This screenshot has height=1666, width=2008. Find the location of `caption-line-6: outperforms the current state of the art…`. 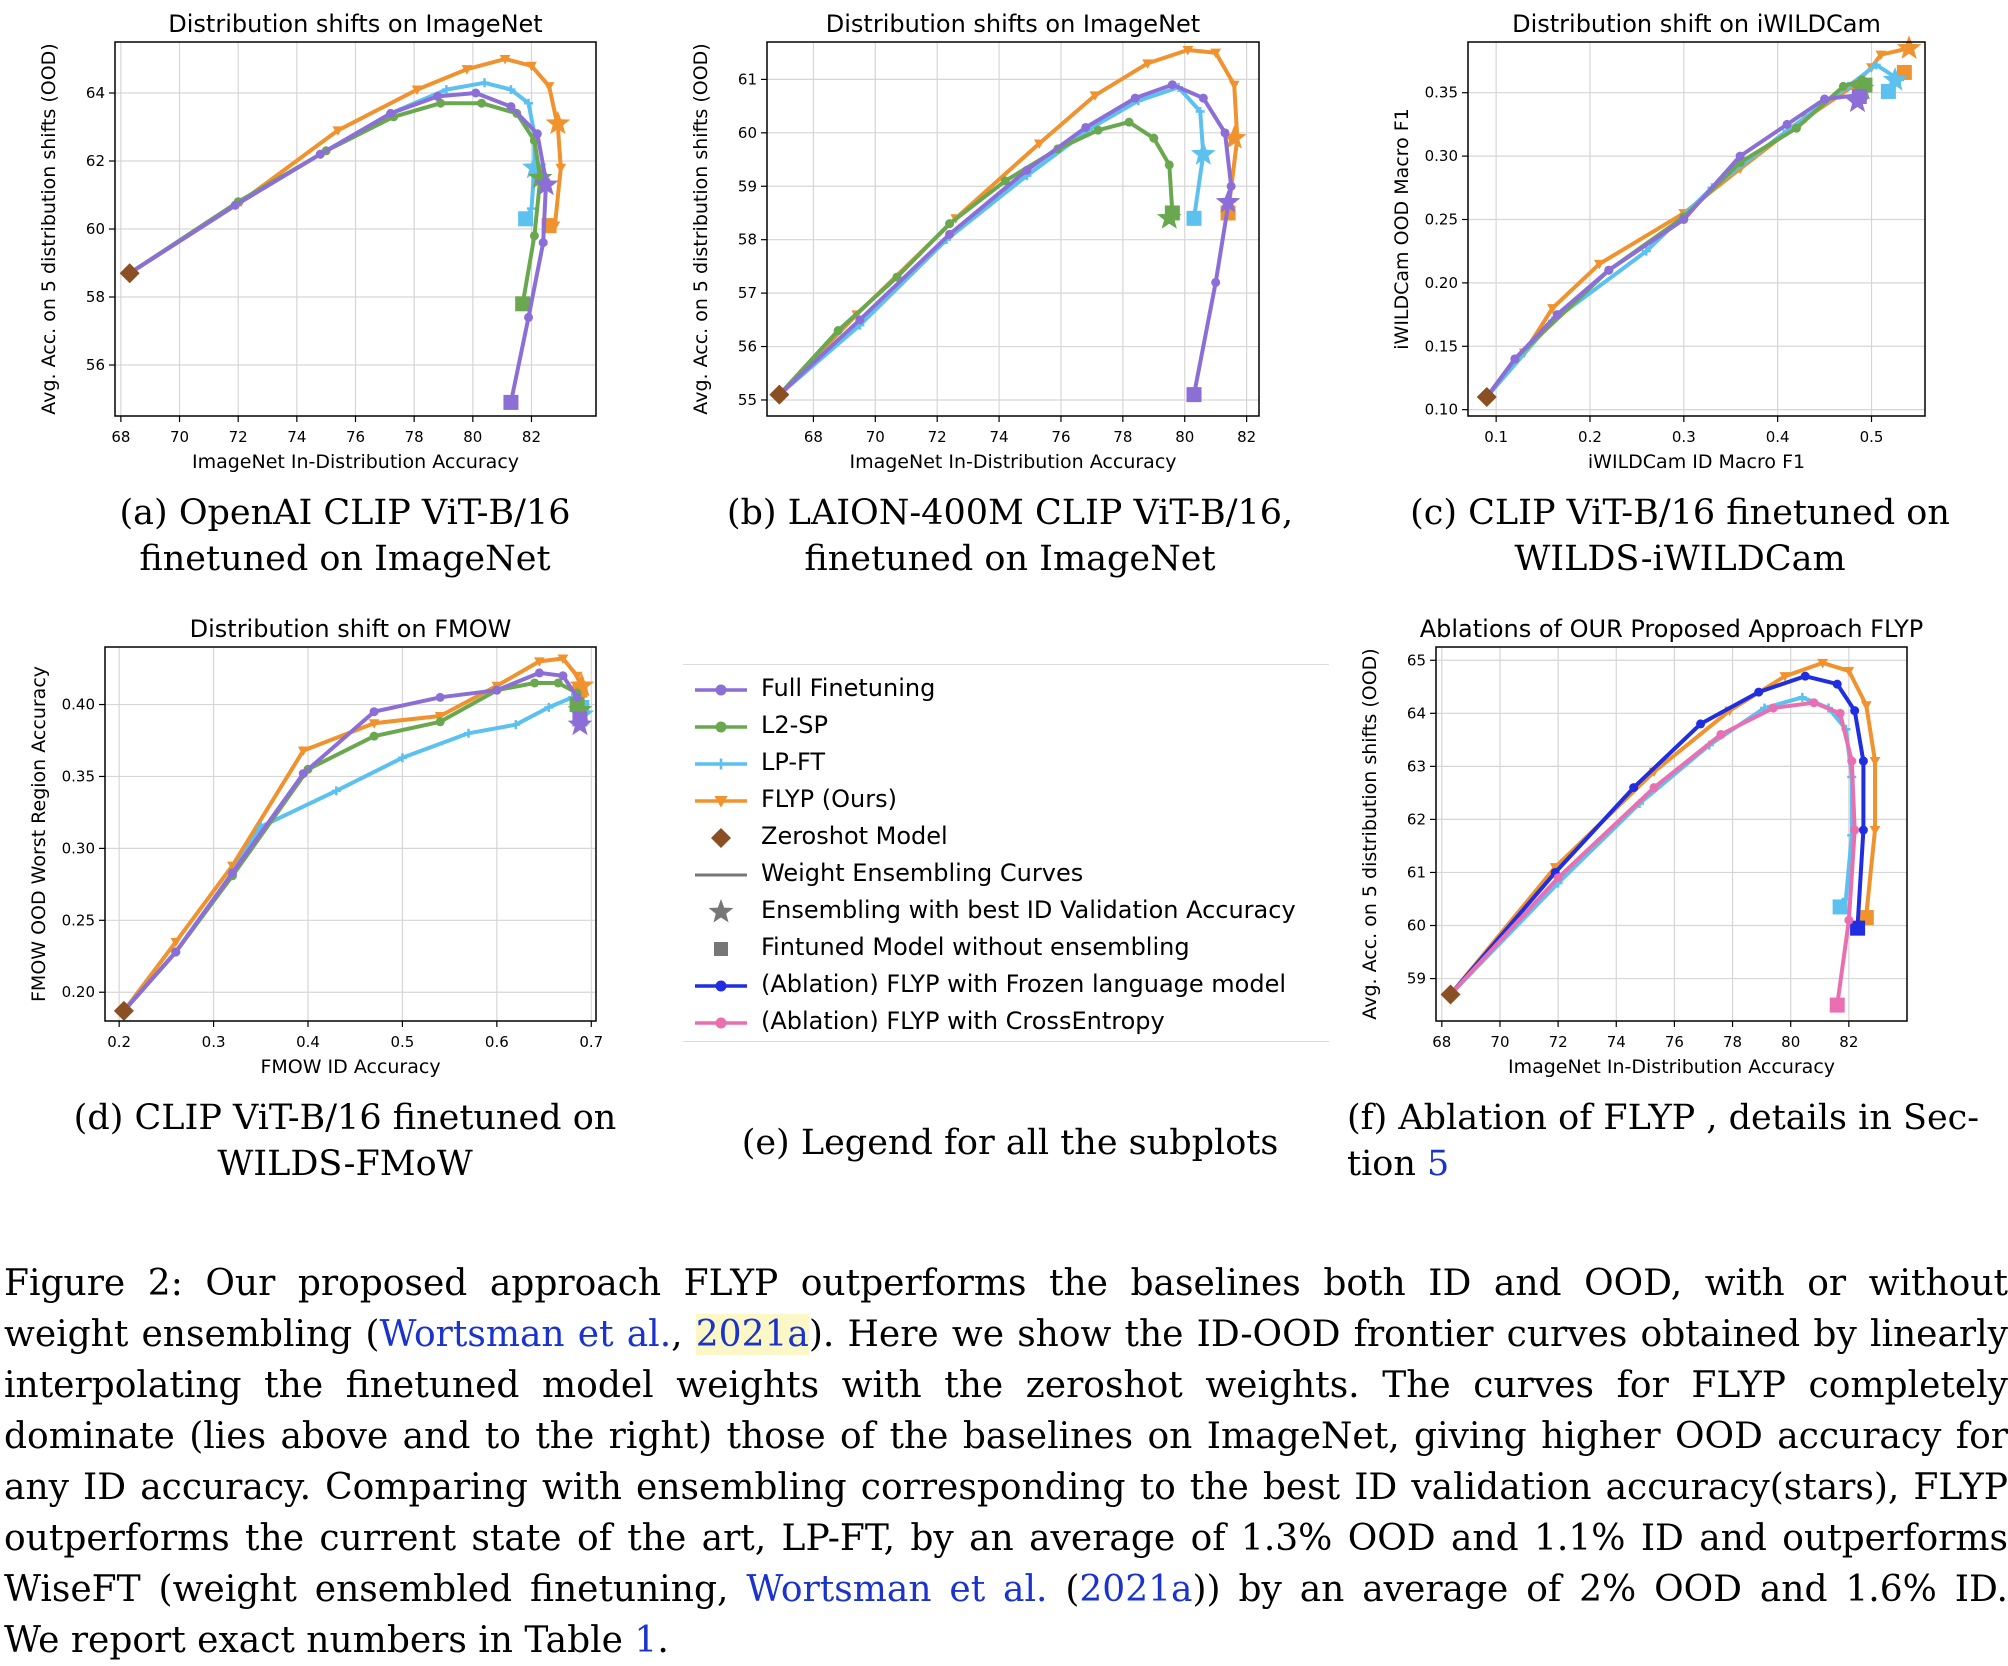

caption-line-6: outperforms the current state of the art… is located at coordinates (1006, 1538).